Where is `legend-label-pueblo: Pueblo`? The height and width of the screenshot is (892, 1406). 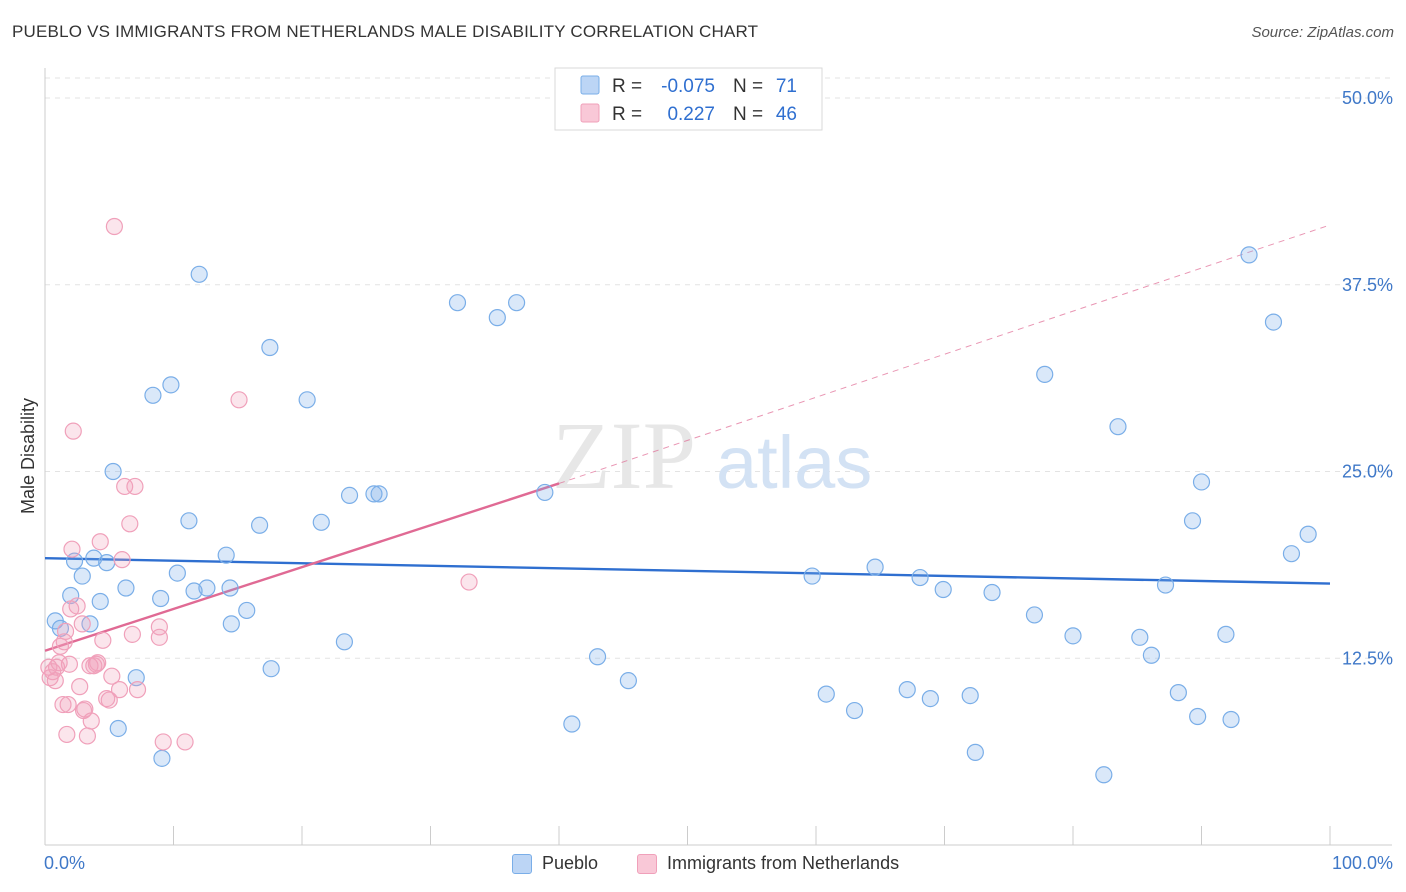
legend-label-pueblo: Pueblo is located at coordinates (570, 863).